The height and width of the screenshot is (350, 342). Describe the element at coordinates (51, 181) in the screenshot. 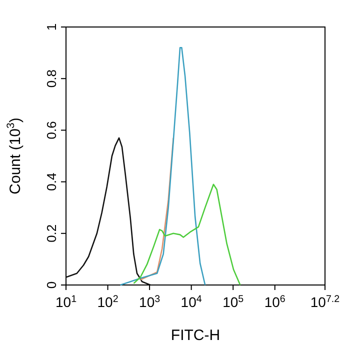

I see `y-tick-label: 0.4` at that location.